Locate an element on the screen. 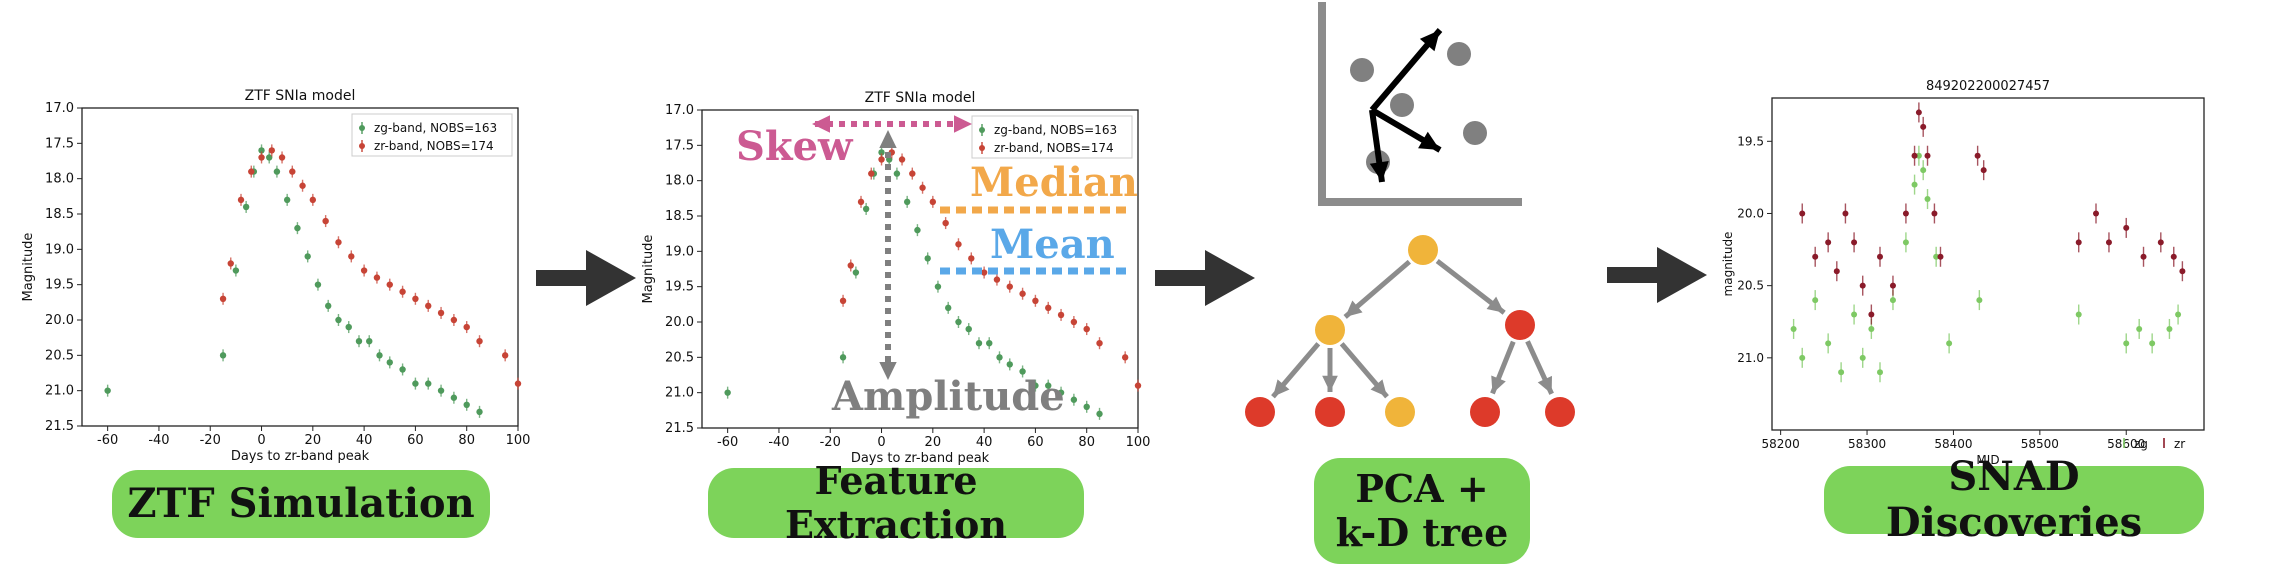  chart-title: ZTF SNIa model is located at coordinates (300, 96).